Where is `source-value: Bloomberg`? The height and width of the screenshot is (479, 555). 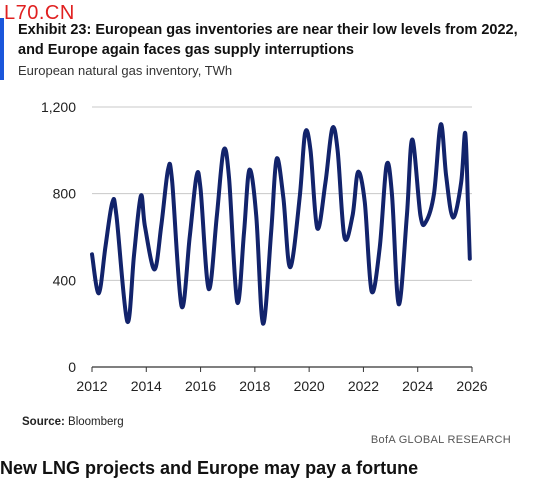 source-value: Bloomberg is located at coordinates (96, 422).